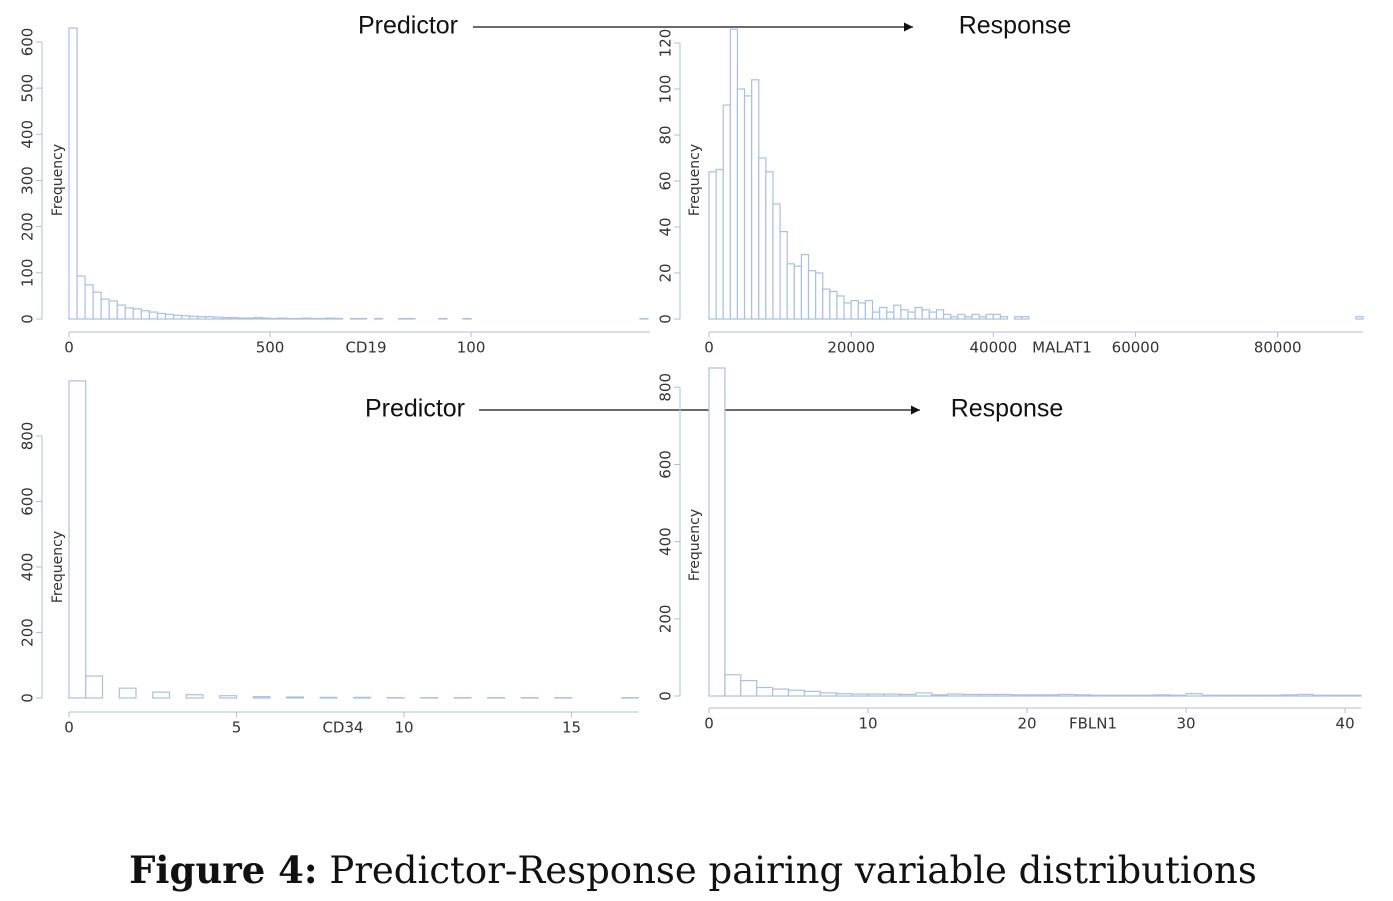 The width and height of the screenshot is (1393, 901). Describe the element at coordinates (1136, 348) in the screenshot. I see `x-tick-label: 60000` at that location.